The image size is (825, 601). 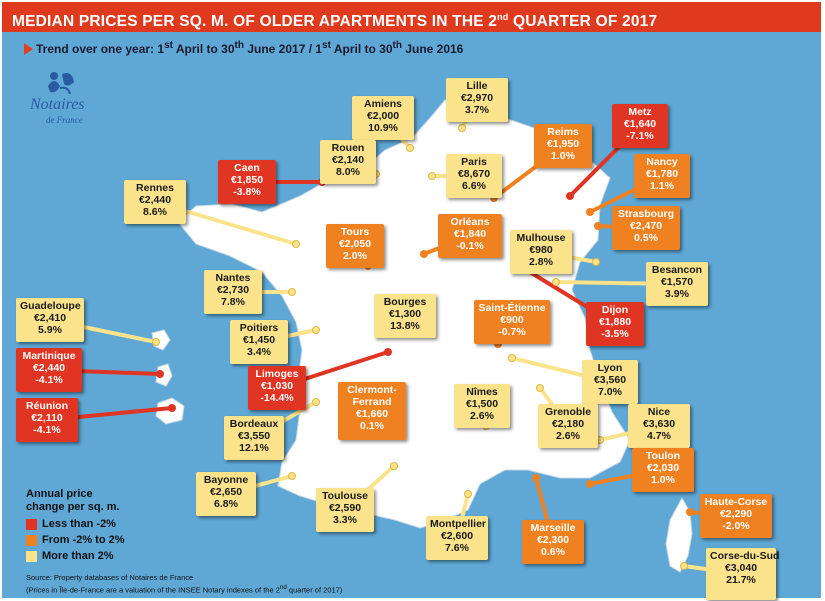 What do you see at coordinates (482, 392) in the screenshot?
I see `city-name: Nîmes` at bounding box center [482, 392].